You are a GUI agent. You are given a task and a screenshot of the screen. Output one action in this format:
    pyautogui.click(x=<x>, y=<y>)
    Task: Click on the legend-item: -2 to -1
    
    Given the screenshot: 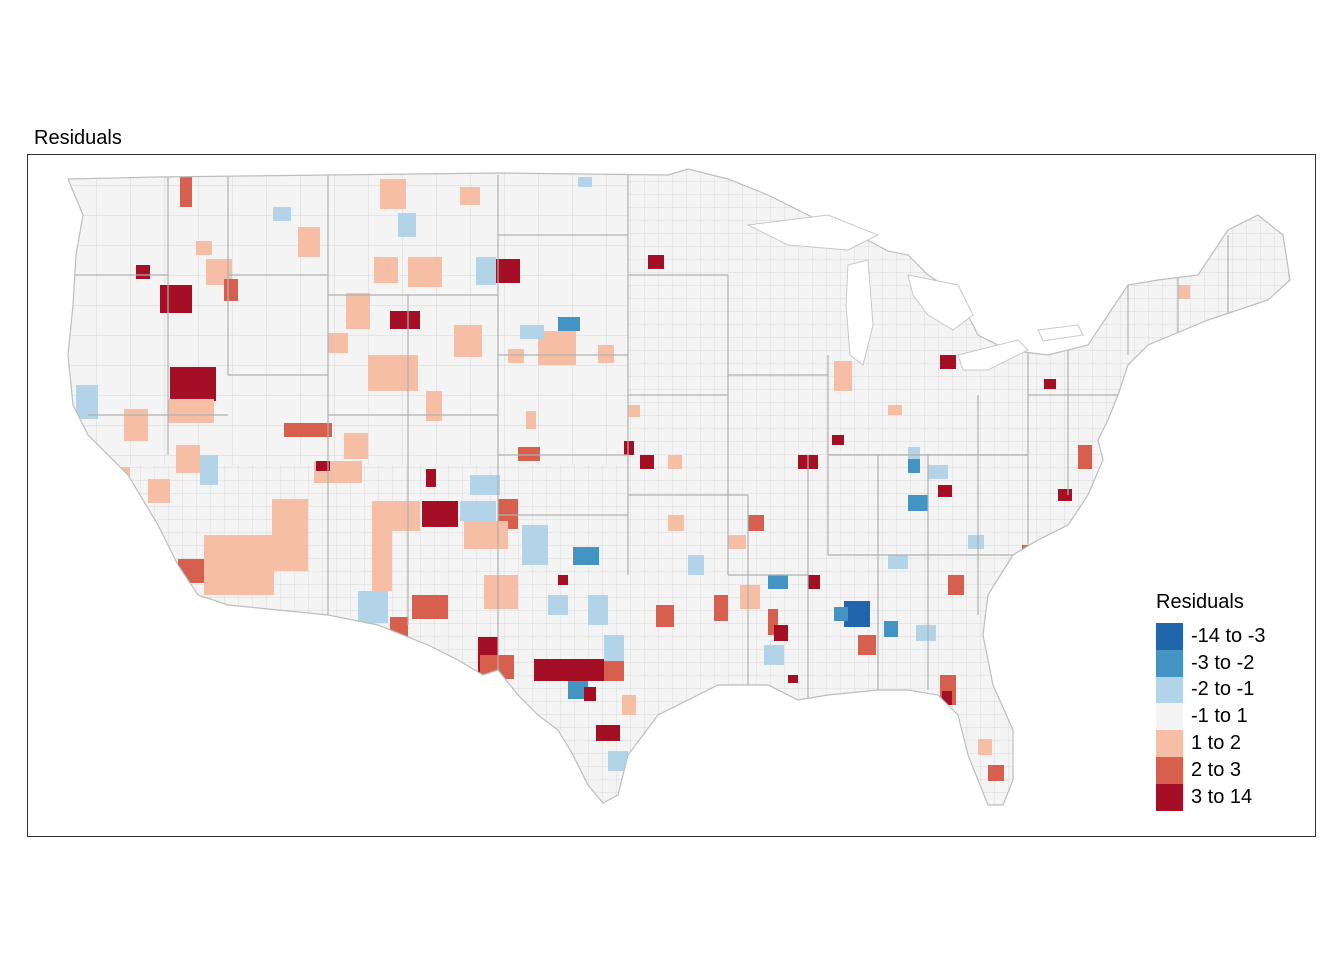 What is the action you would take?
    pyautogui.click(x=1210, y=690)
    